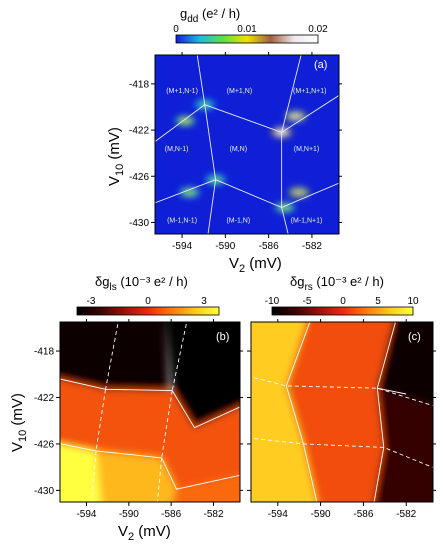  What do you see at coordinates (306, 149) in the screenshot?
I see `region-label: (M,N+1)` at bounding box center [306, 149].